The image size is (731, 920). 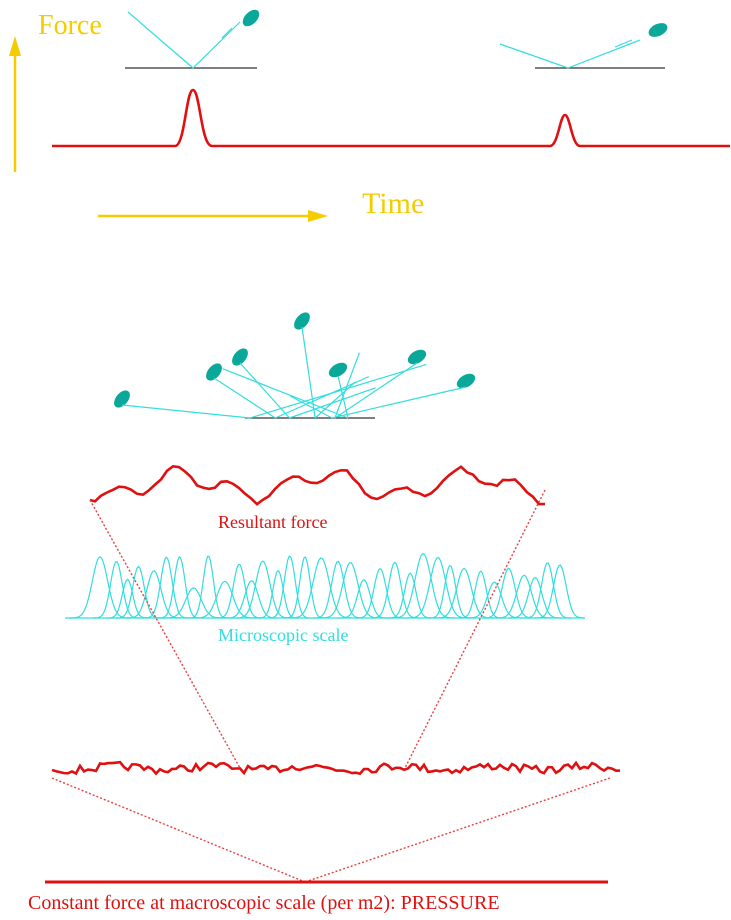 I want to click on microscopic-label: Microscopic scale, so click(x=283, y=635).